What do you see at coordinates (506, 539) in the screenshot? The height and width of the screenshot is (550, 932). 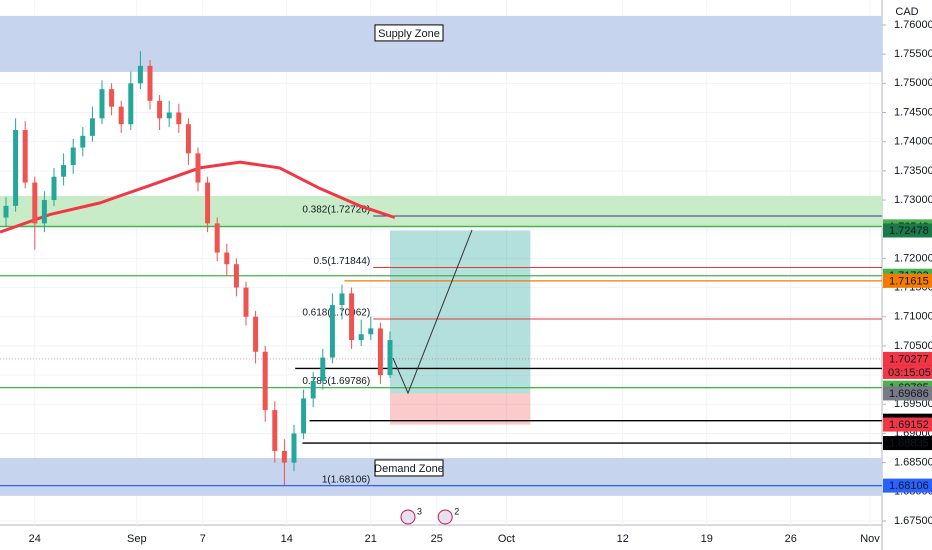 I see `x-tick-label: Oct` at bounding box center [506, 539].